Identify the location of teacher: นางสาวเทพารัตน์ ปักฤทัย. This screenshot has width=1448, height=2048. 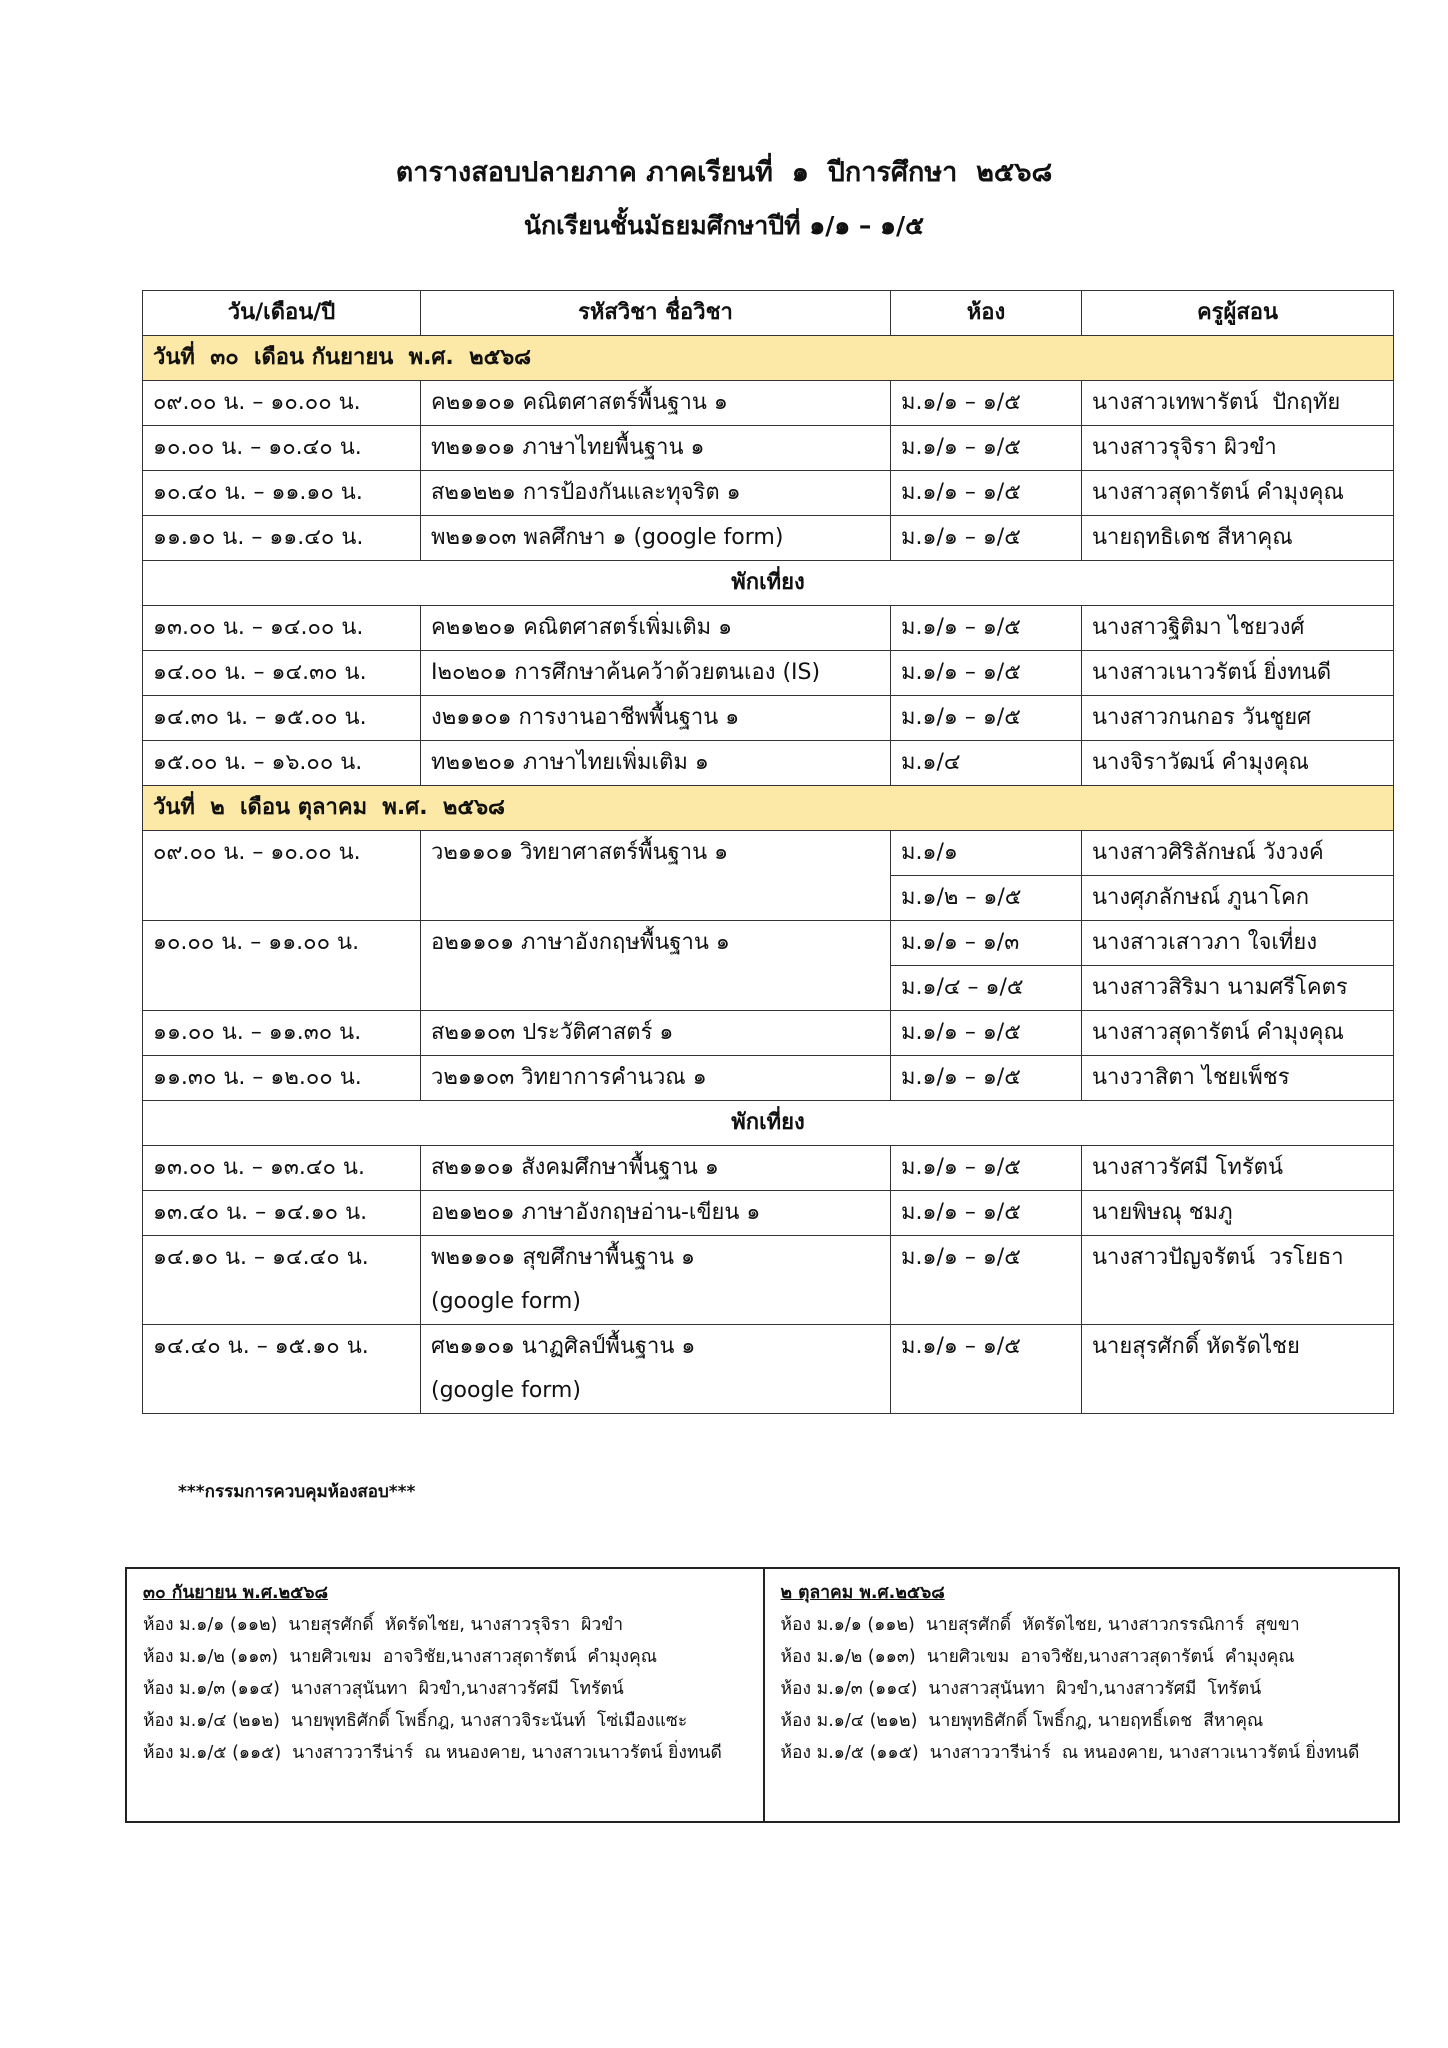
(1237, 403).